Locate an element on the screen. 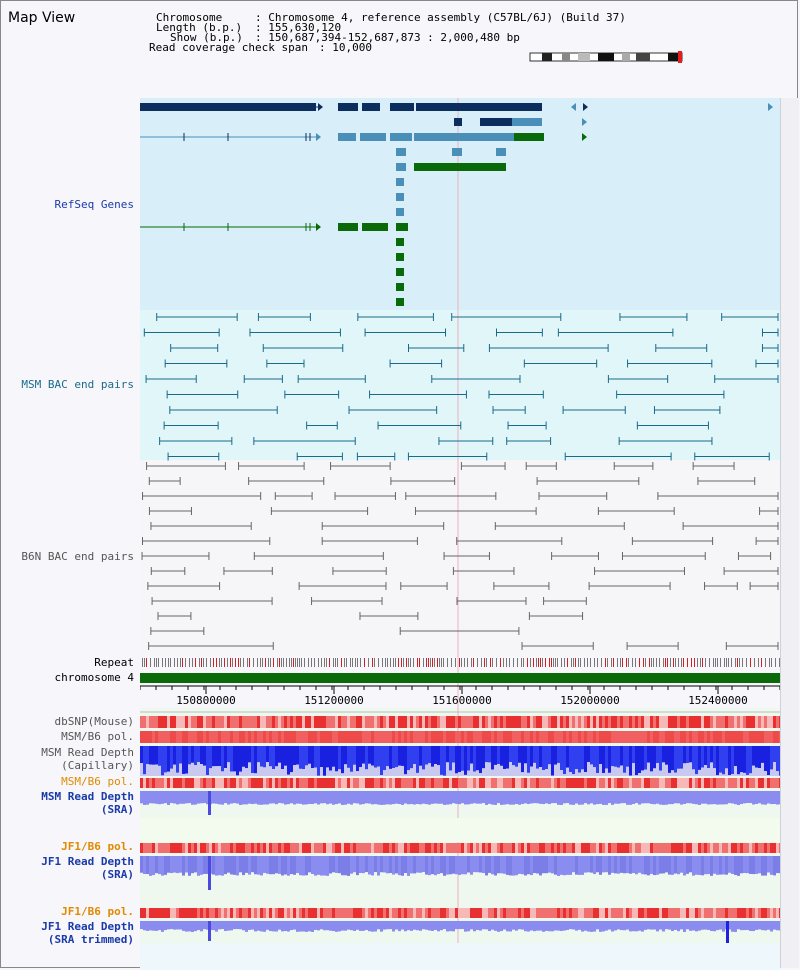  msm-bac-track is located at coordinates (461, 387).